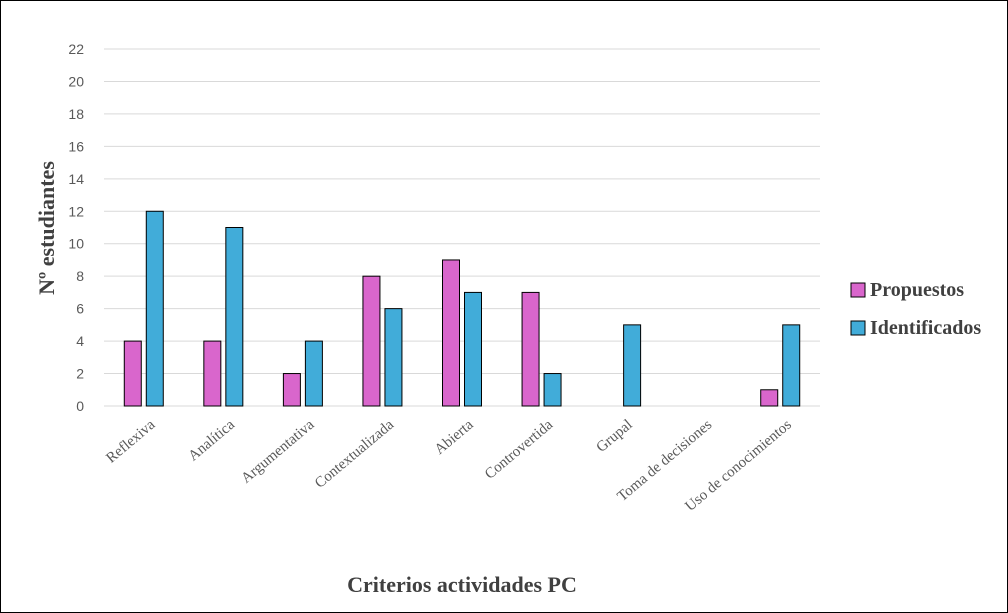 Image resolution: width=1008 pixels, height=613 pixels. Describe the element at coordinates (462, 584) in the screenshot. I see `x-axis-title: Criterios actividades PC` at that location.